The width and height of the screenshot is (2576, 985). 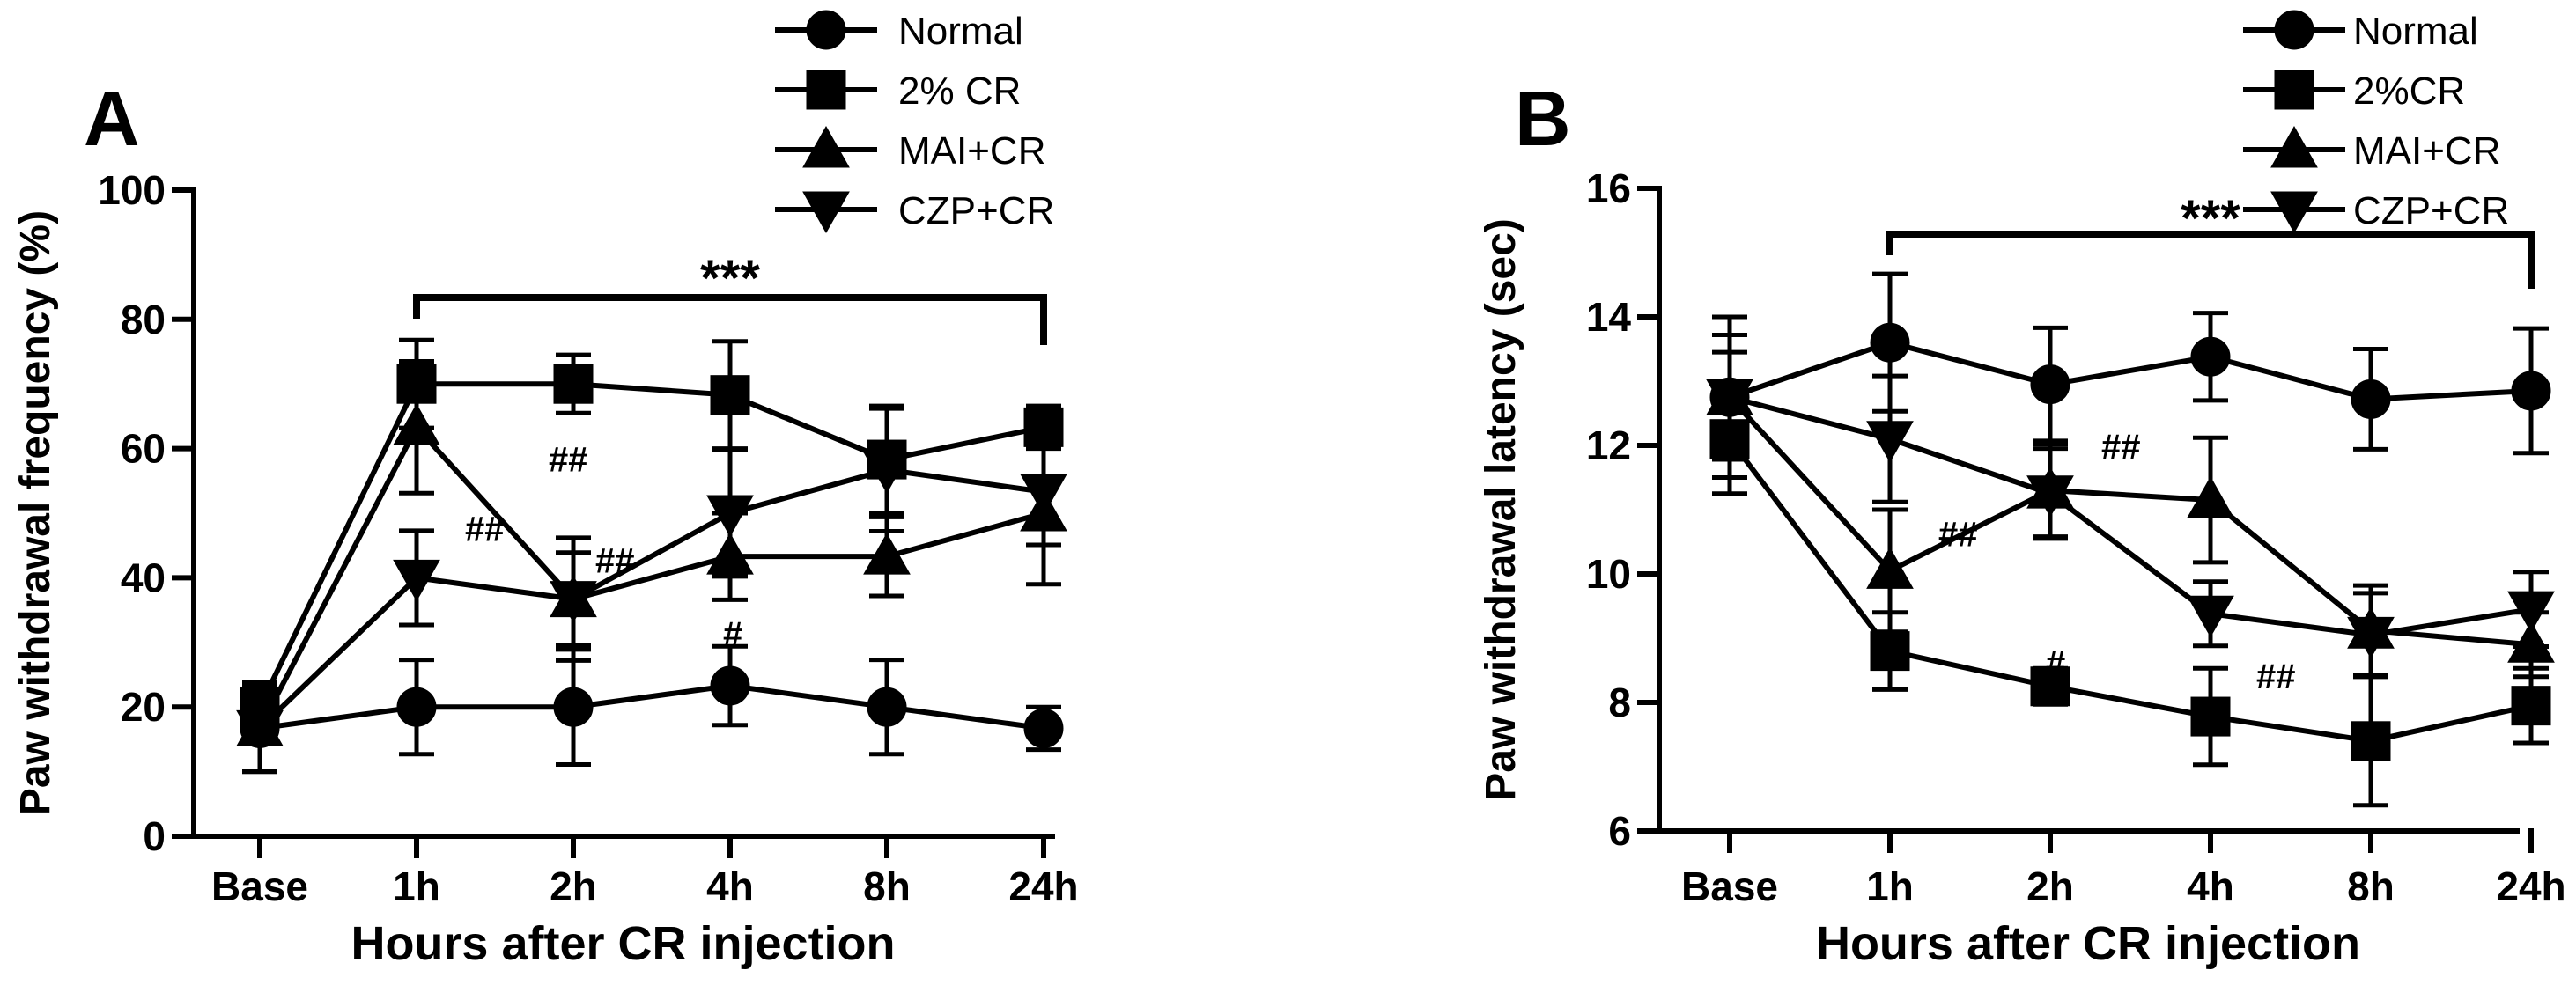 I want to click on y-tick-label: 12, so click(x=1608, y=445).